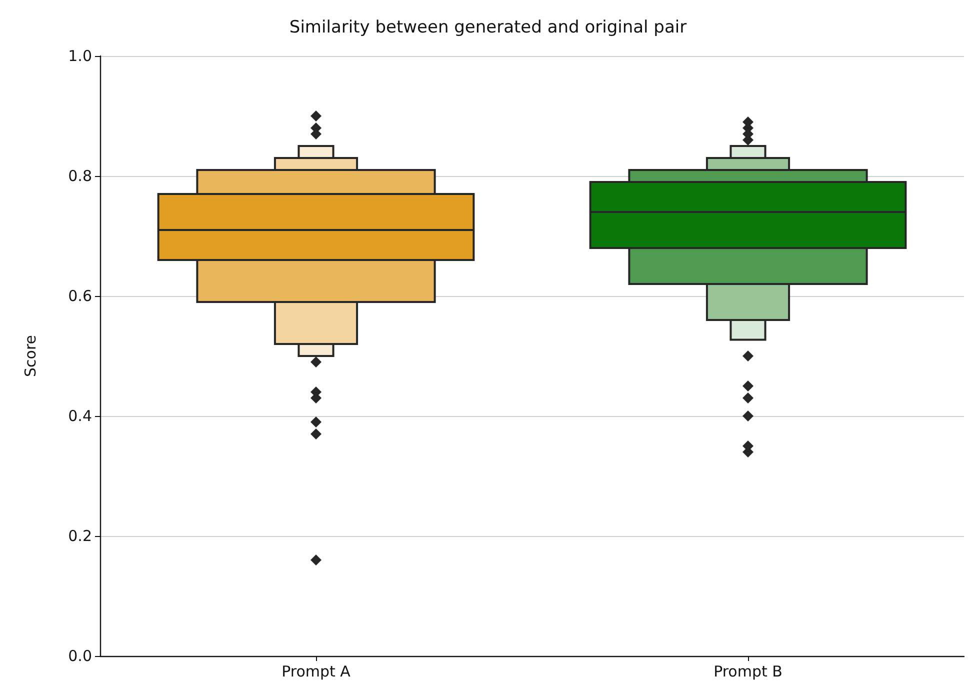 The image size is (975, 700). I want to click on y-tick-label: 0.8, so click(80, 176).